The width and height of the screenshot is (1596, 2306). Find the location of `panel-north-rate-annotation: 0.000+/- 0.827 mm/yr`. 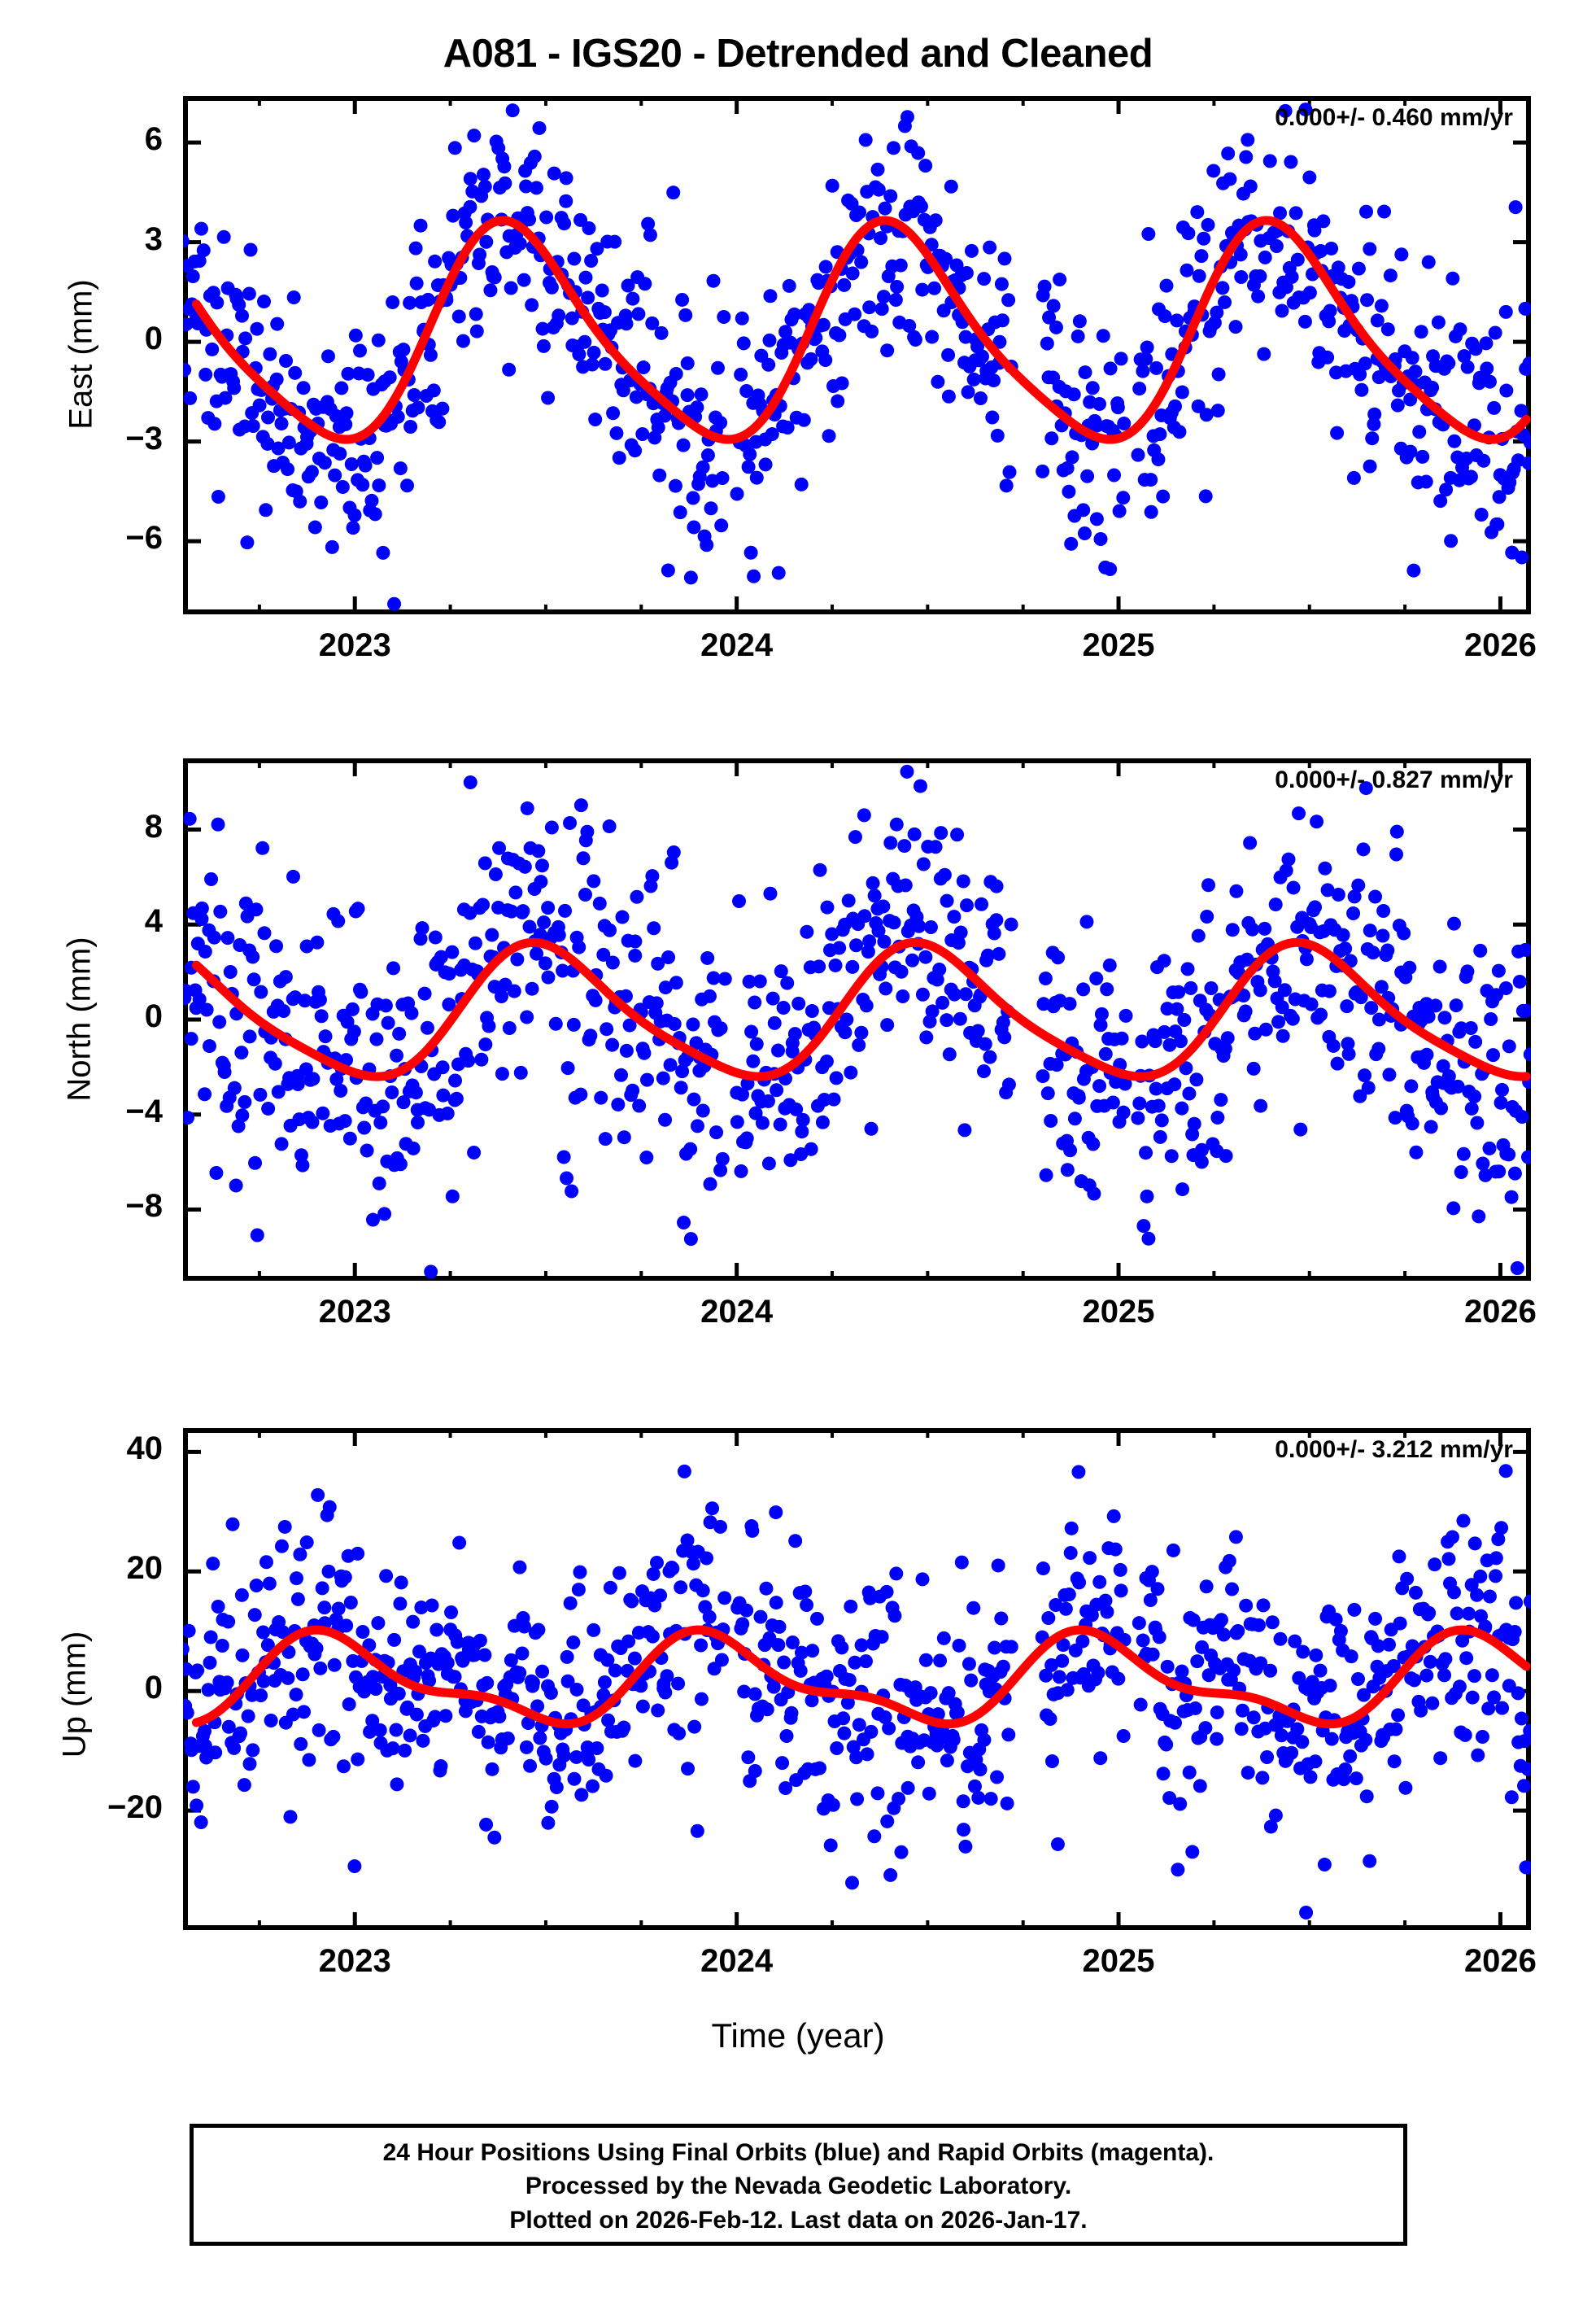

panel-north-rate-annotation: 0.000+/- 0.827 mm/yr is located at coordinates (1394, 779).